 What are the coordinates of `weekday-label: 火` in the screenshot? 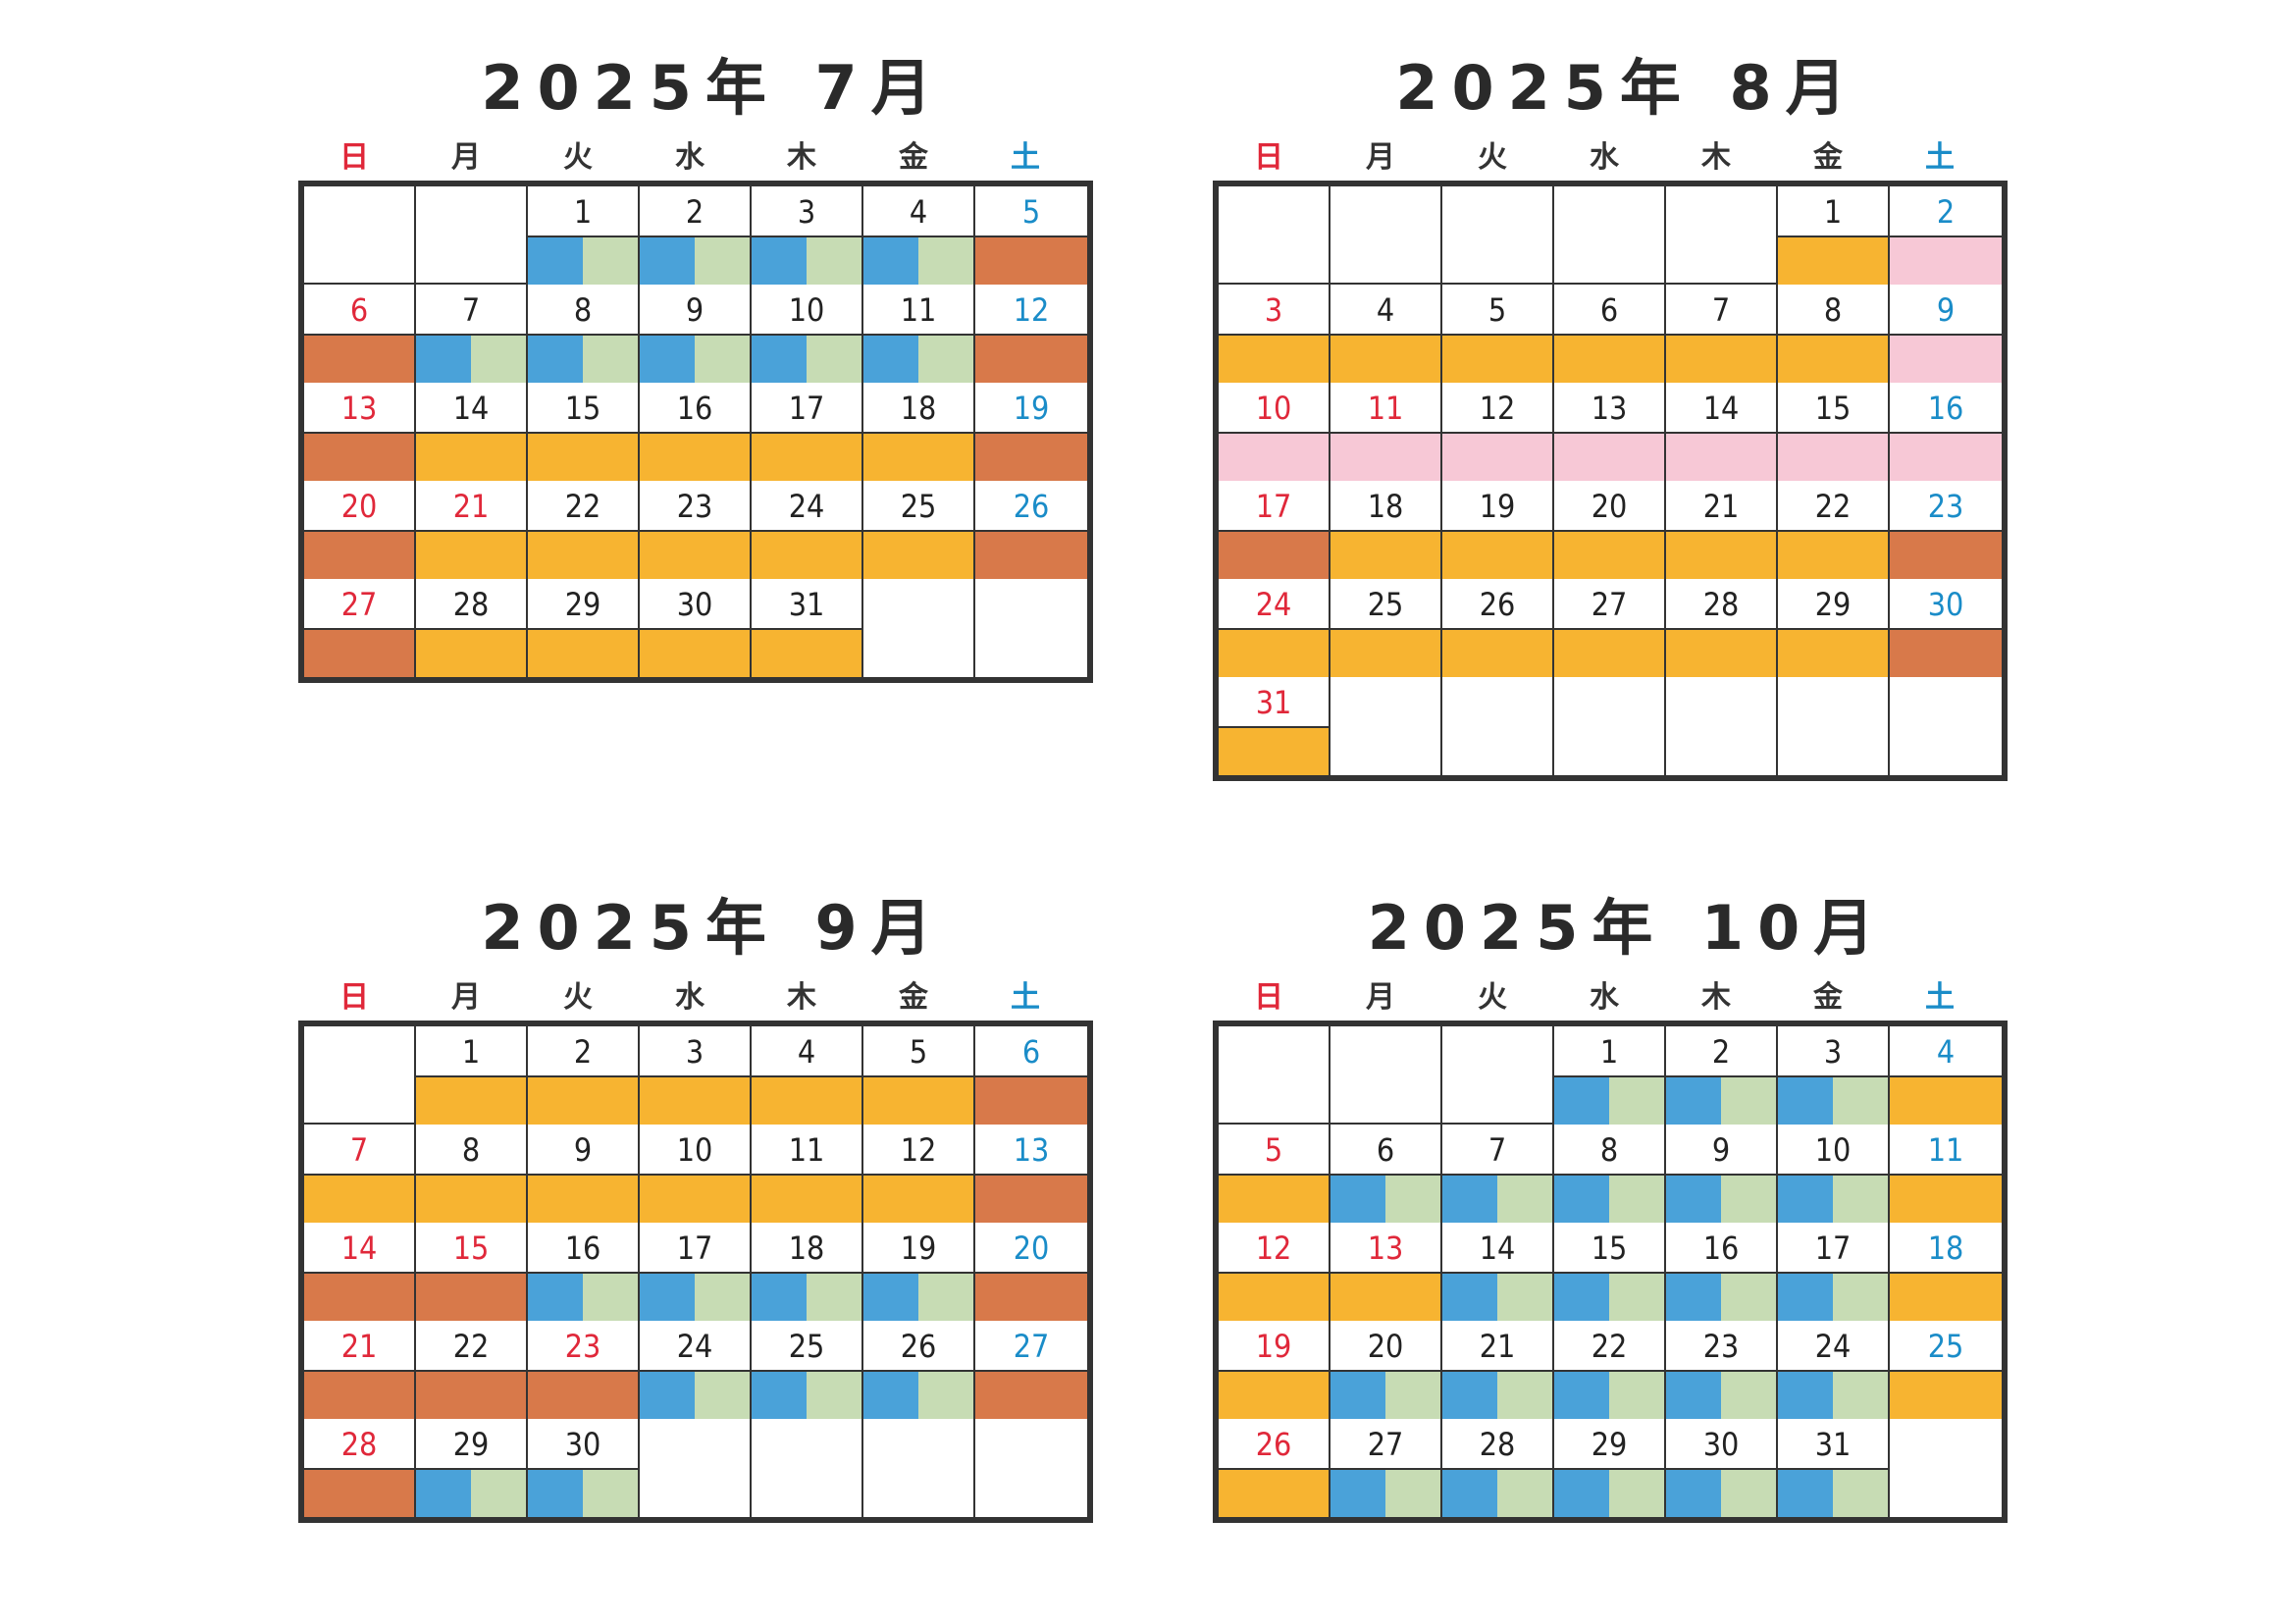 It's located at (578, 157).